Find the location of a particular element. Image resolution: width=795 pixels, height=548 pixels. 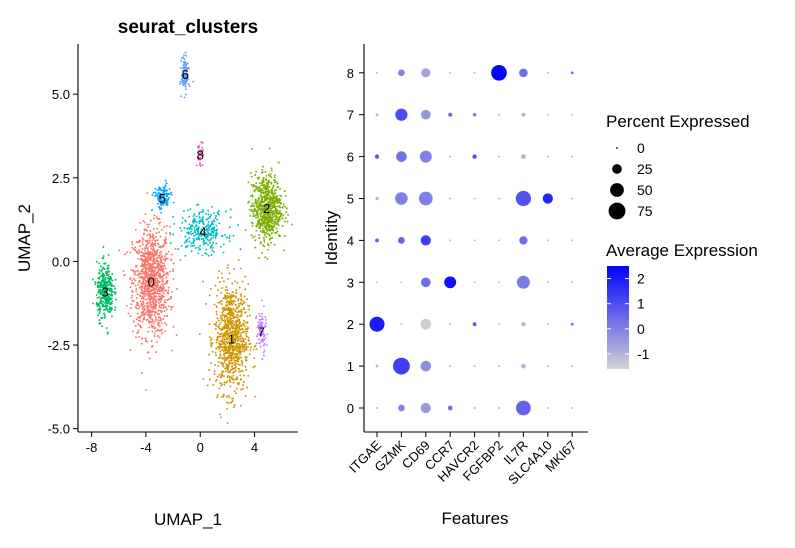

dot-8-HAVCR2 is located at coordinates (474, 72).